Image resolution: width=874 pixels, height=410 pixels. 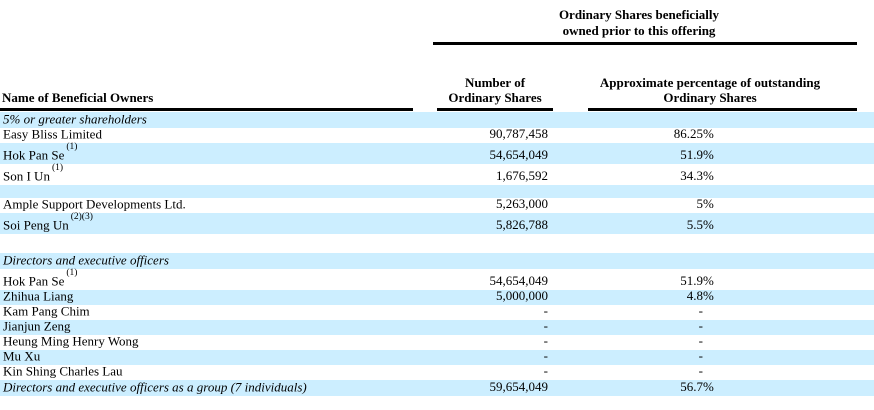 What do you see at coordinates (519, 133) in the screenshot?
I see `shares-value: 90,787,458` at bounding box center [519, 133].